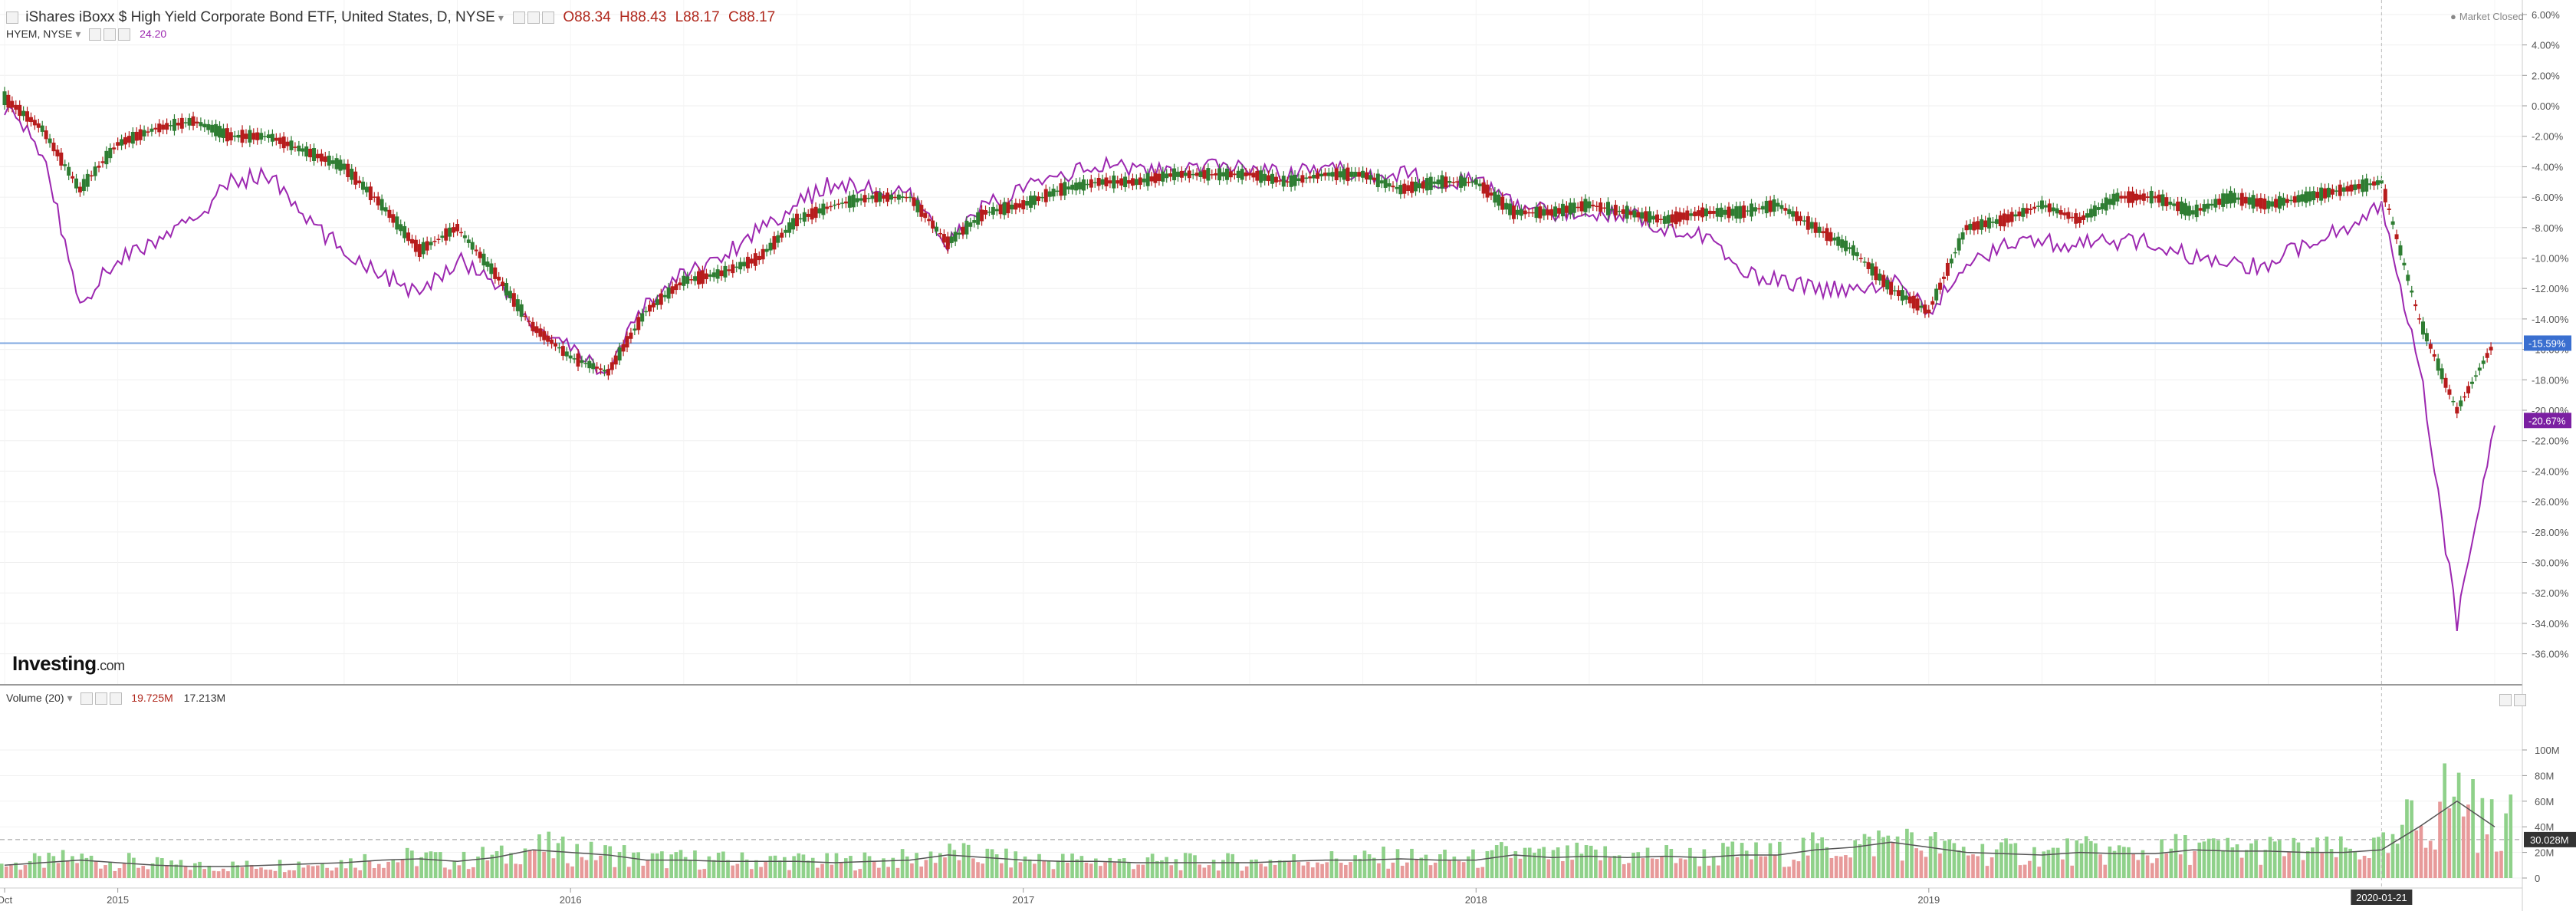  What do you see at coordinates (2550, 654) in the screenshot?
I see `price-tick-label: -36.00%` at bounding box center [2550, 654].